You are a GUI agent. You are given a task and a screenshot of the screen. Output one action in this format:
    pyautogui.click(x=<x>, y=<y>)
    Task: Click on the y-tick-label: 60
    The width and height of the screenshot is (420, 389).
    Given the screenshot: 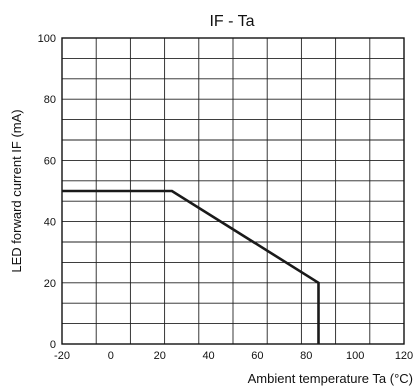 What is the action you would take?
    pyautogui.click(x=50, y=161)
    